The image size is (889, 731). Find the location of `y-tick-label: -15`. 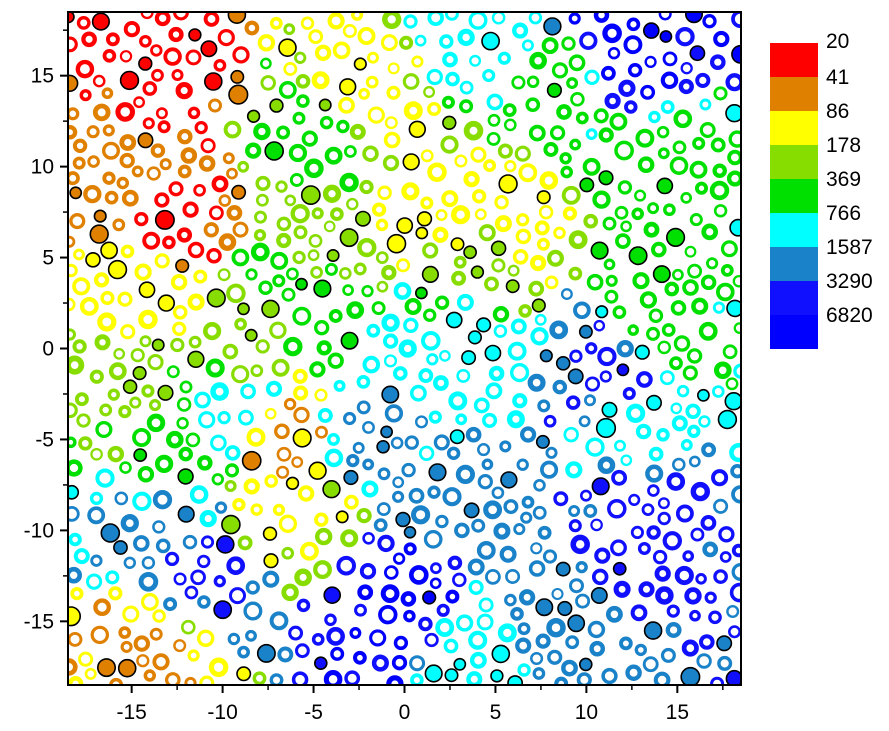

y-tick-label: -15 is located at coordinates (39, 621).